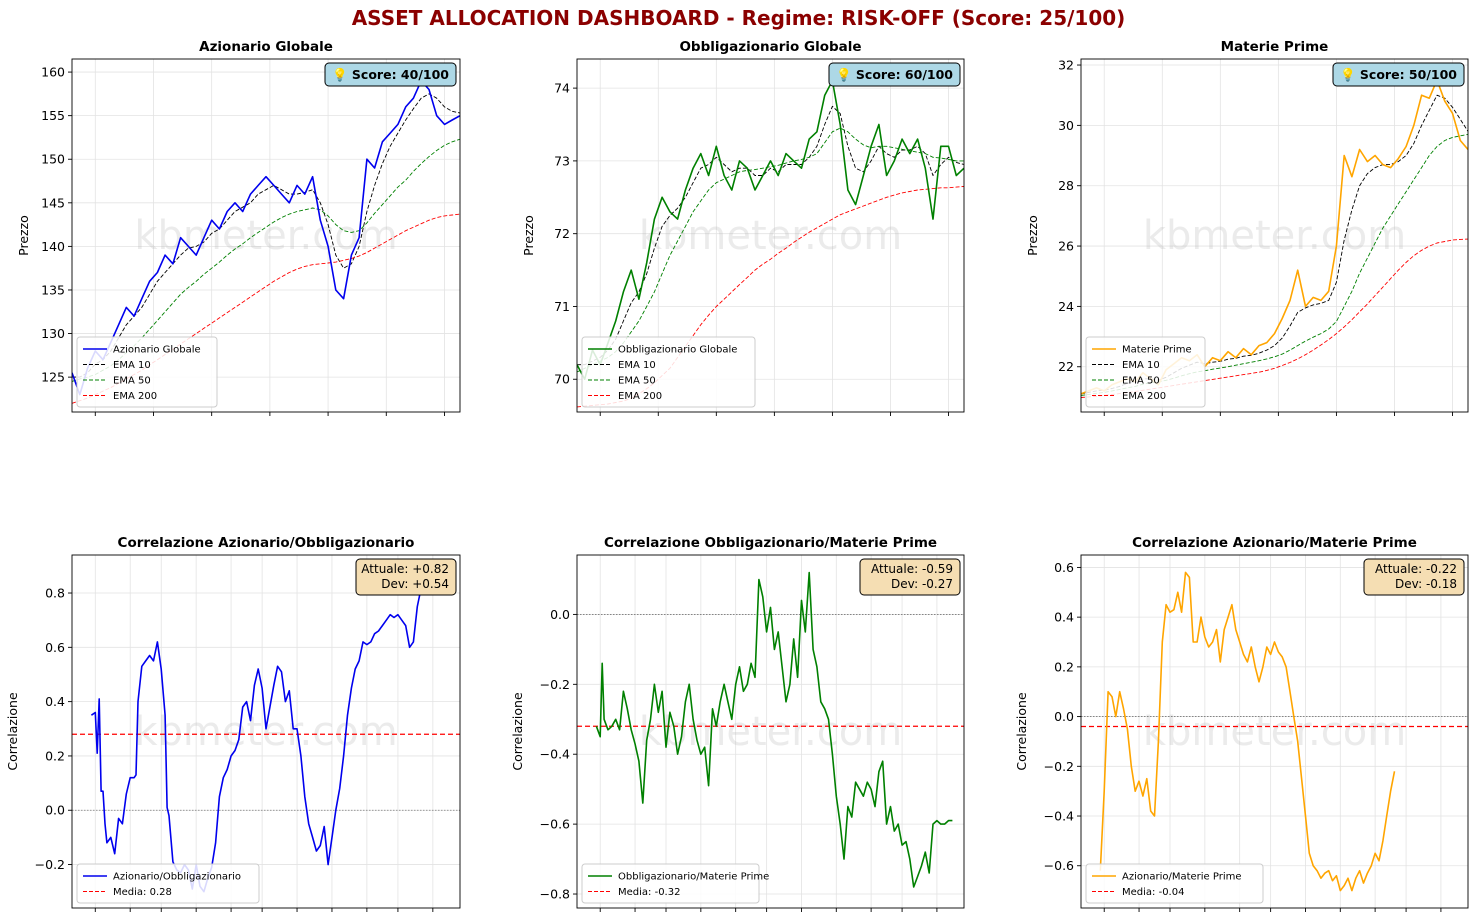  What do you see at coordinates (922, 584) in the screenshot?
I see `stats-line: Dev: -0.27` at bounding box center [922, 584].